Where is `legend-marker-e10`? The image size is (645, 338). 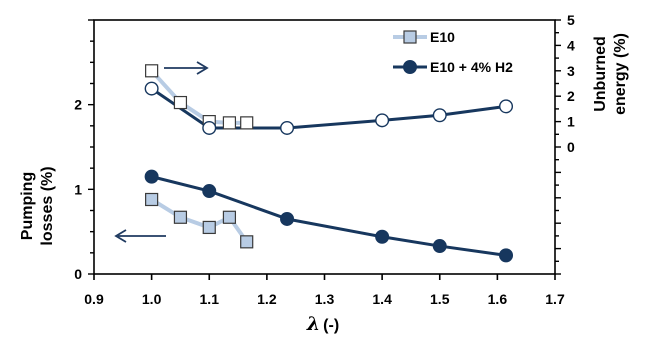 legend-marker-e10 is located at coordinates (410, 37).